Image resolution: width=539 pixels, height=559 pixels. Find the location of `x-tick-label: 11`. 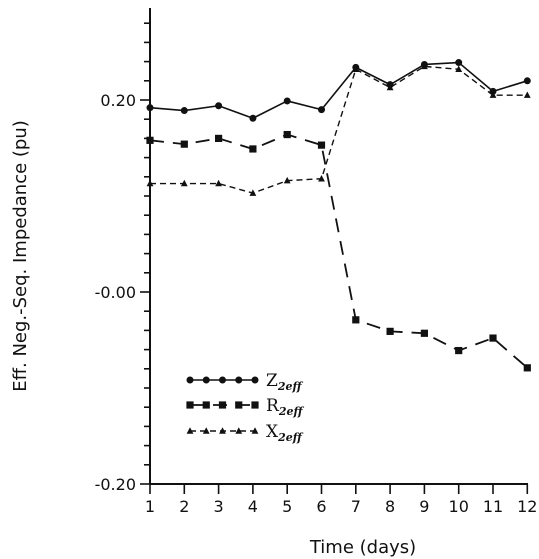

x-tick-label: 11 is located at coordinates (493, 506).